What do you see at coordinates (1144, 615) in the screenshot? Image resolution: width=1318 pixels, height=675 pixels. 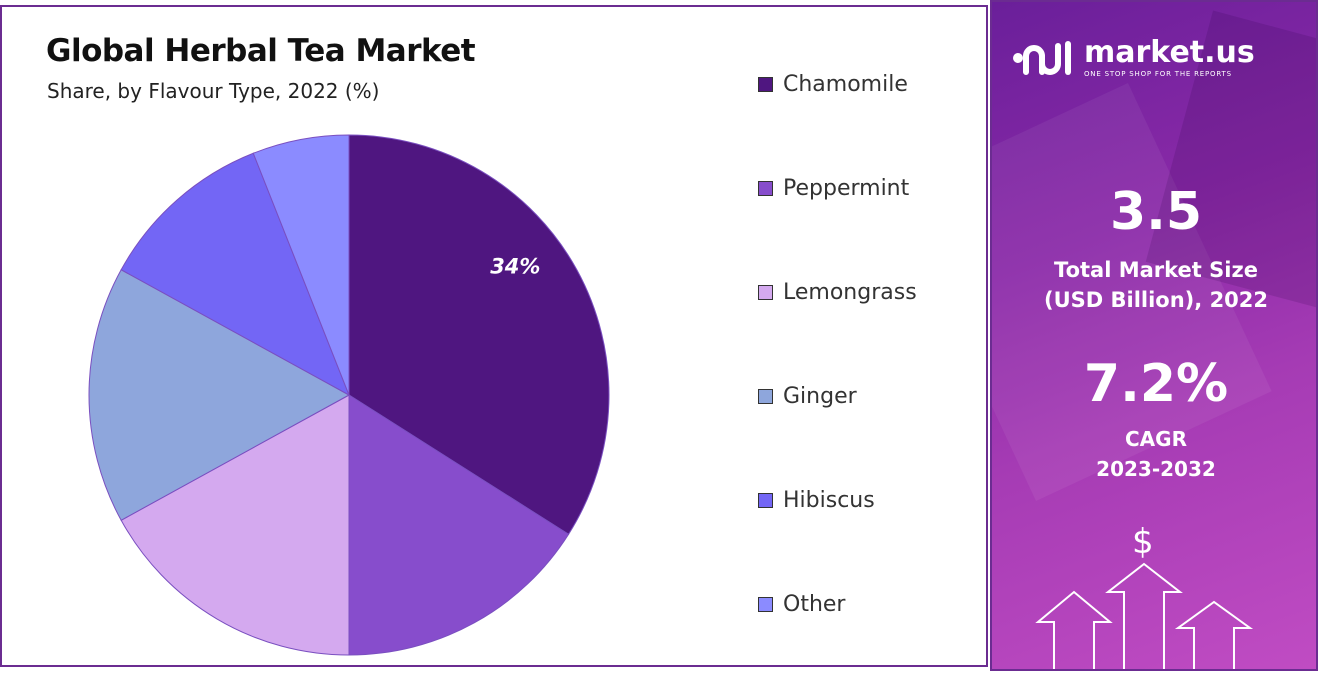 I see `growth-arrows-icon` at bounding box center [1144, 615].